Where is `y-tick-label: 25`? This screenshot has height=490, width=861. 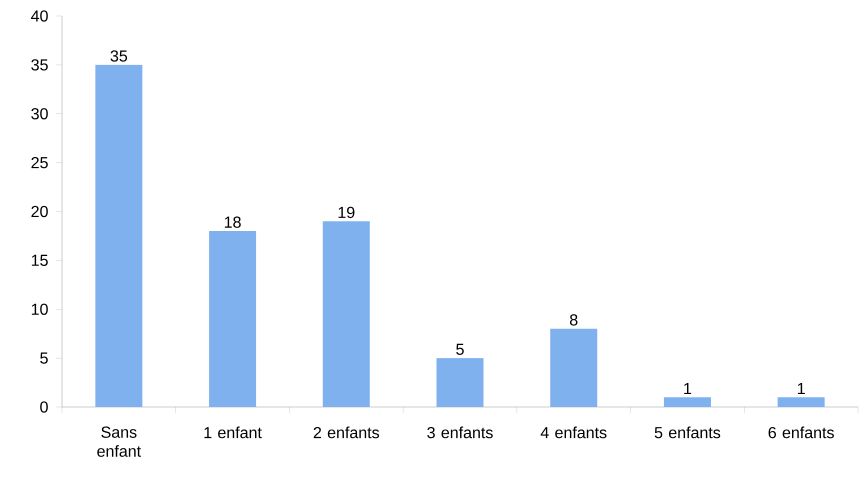
y-tick-label: 25 is located at coordinates (39, 162).